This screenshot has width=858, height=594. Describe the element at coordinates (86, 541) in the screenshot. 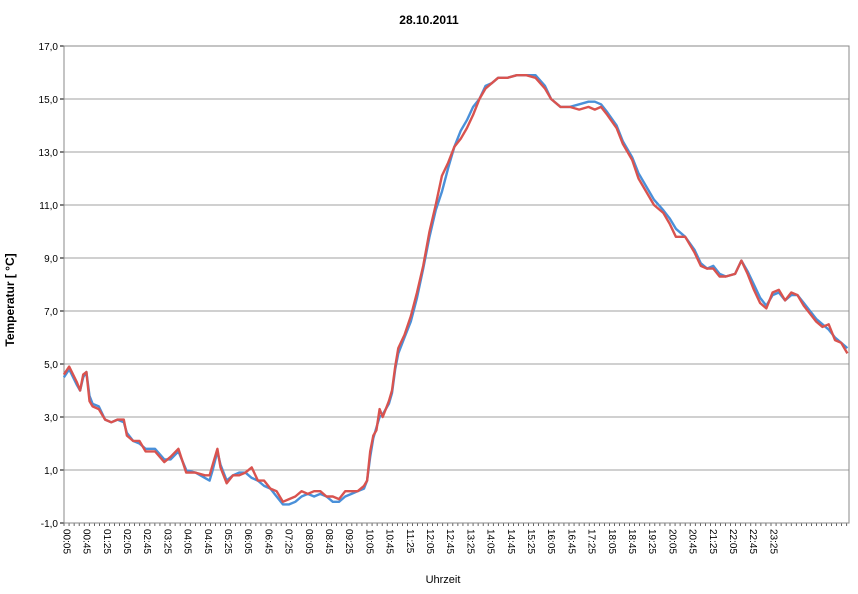

I see `x-tick-label: 00:45` at that location.